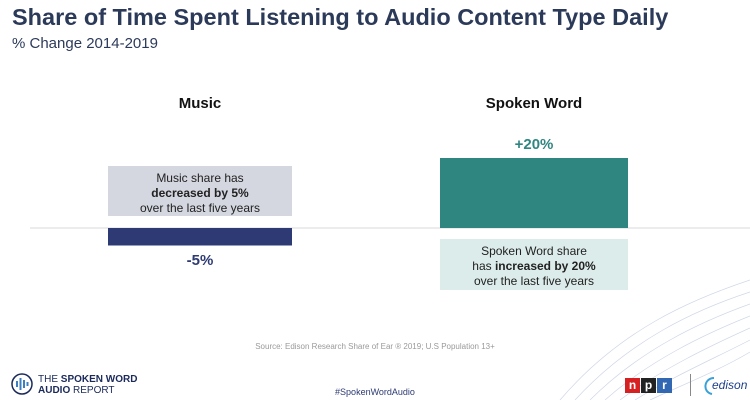 This screenshot has height=400, width=750. Describe the element at coordinates (632, 385) in the screenshot. I see `npr-letter-n: n` at that location.